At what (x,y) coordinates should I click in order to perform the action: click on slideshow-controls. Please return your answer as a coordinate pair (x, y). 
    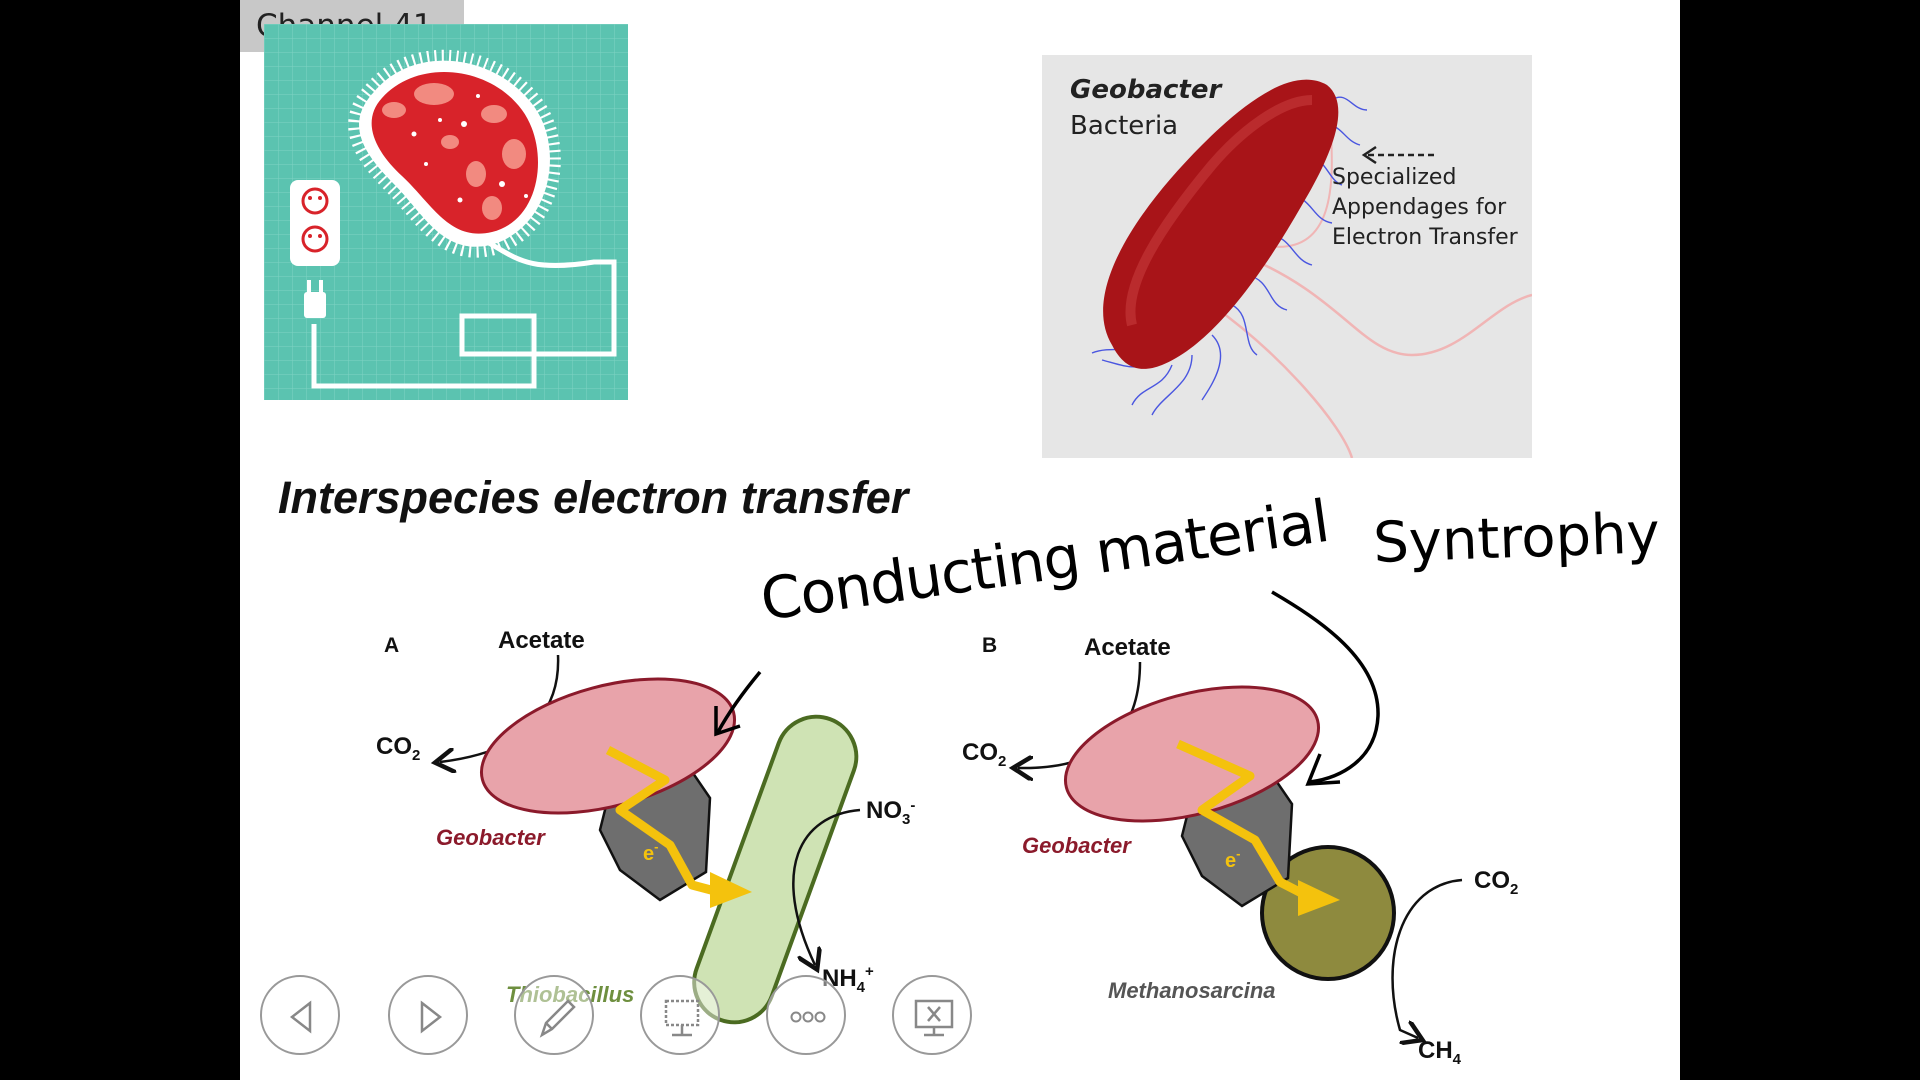
    Looking at the image, I should click on (630, 1017).